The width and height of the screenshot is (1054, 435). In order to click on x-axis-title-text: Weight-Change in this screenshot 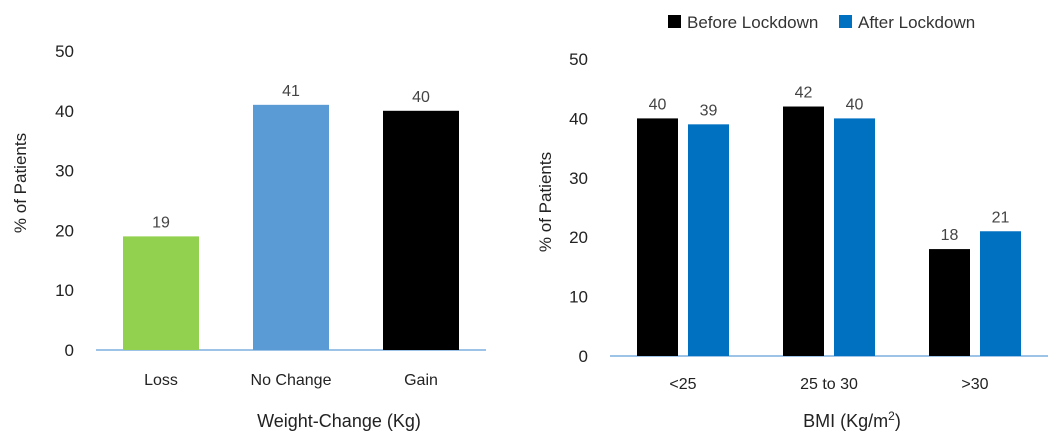, I will do `click(319, 421)`.